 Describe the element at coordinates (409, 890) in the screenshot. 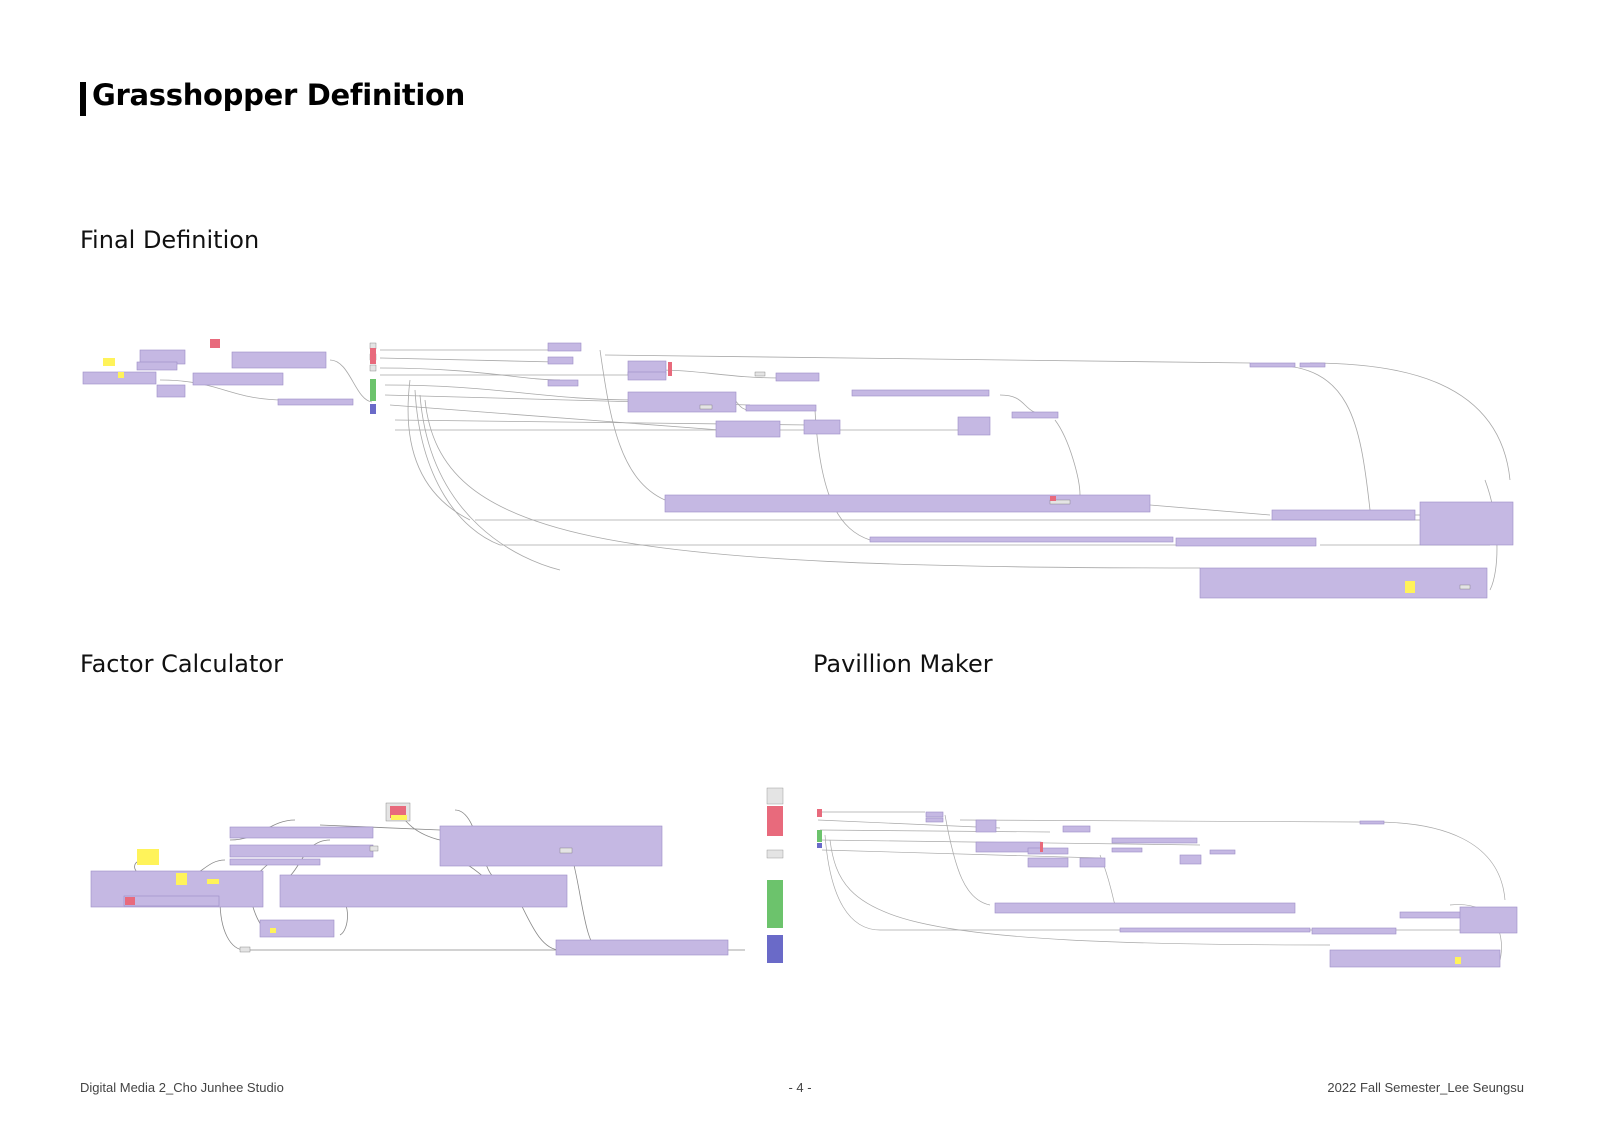

I see `factor-groups` at that location.